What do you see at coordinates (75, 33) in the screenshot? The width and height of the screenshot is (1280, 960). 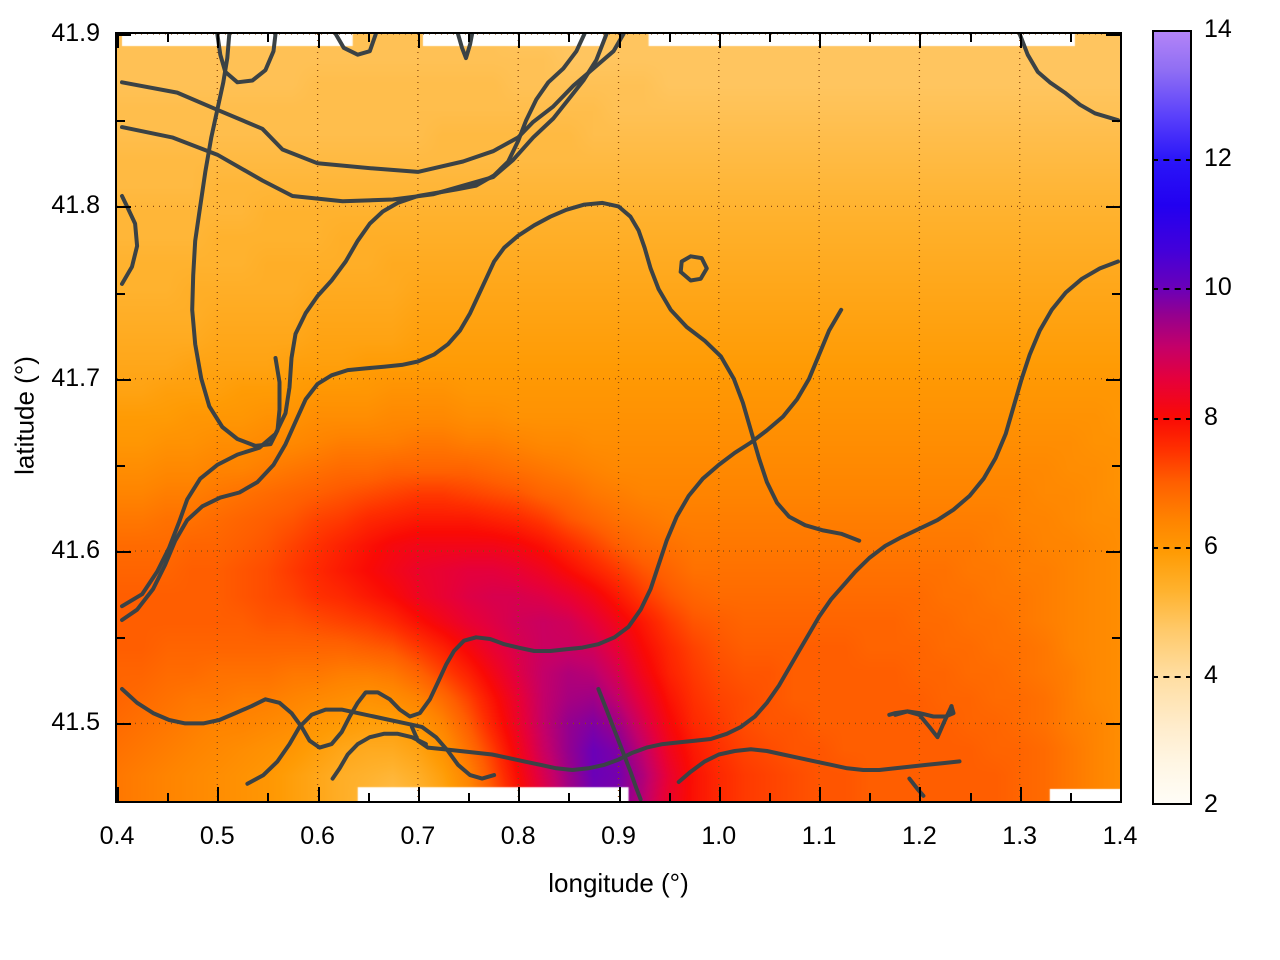 I see `y-tick-label: 41.9` at bounding box center [75, 33].